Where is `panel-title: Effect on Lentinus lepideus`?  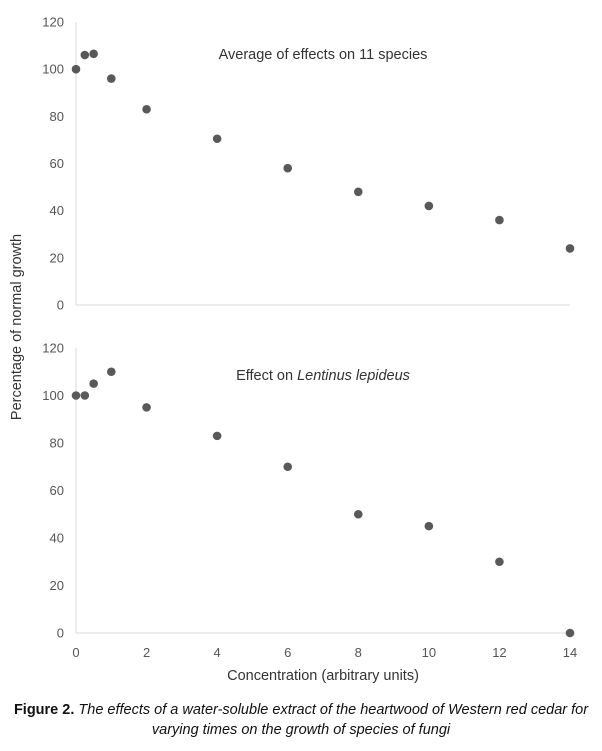
panel-title: Effect on Lentinus lepideus is located at coordinates (323, 376).